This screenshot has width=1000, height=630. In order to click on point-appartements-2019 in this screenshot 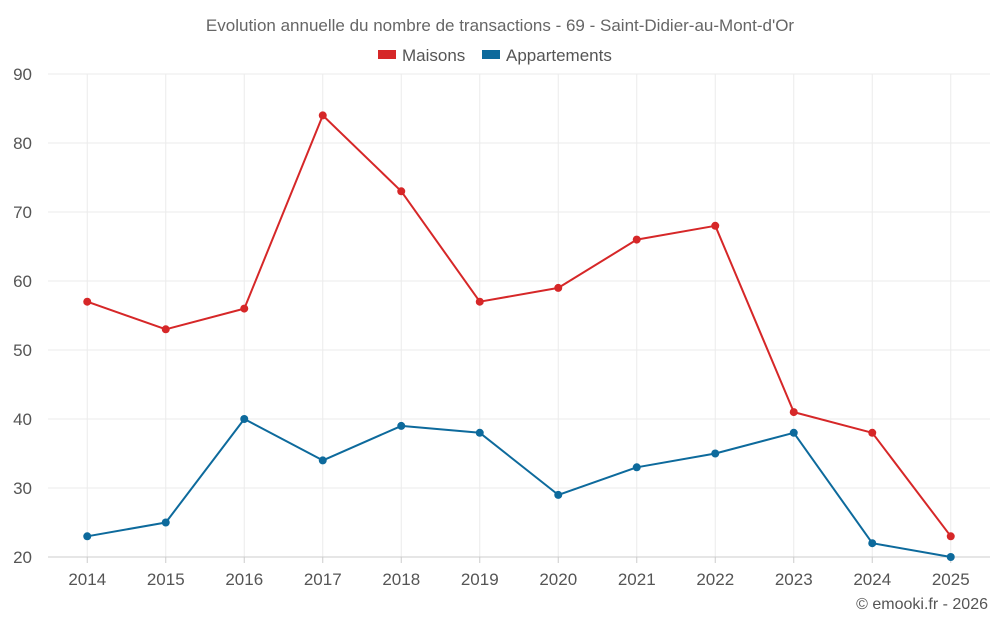, I will do `click(479, 432)`.